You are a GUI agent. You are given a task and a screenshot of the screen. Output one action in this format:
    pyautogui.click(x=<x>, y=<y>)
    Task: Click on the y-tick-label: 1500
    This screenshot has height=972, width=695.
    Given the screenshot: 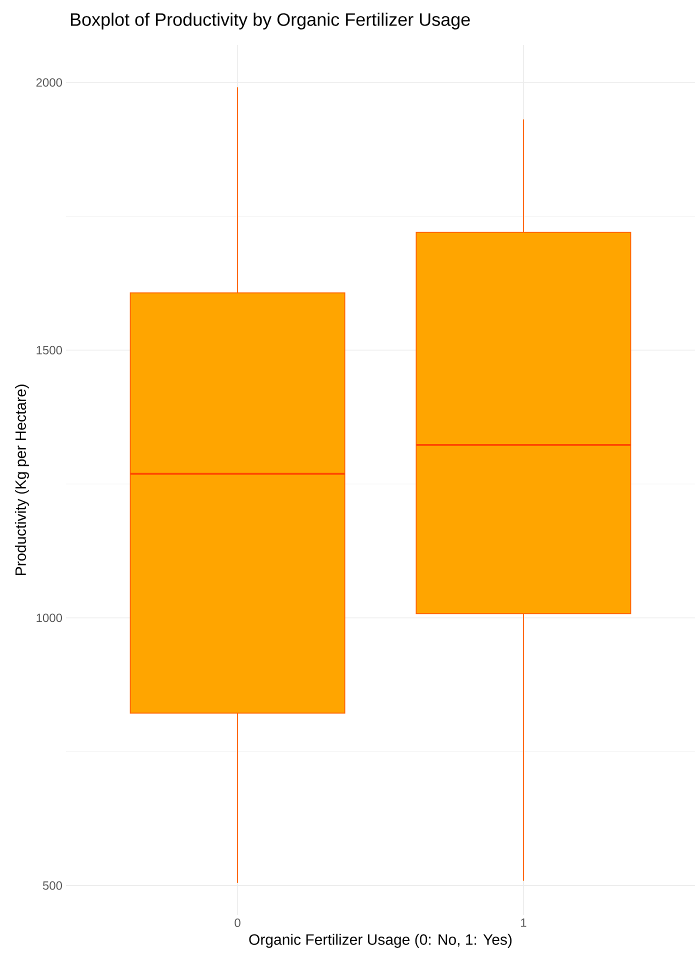 What is the action you would take?
    pyautogui.click(x=49, y=350)
    